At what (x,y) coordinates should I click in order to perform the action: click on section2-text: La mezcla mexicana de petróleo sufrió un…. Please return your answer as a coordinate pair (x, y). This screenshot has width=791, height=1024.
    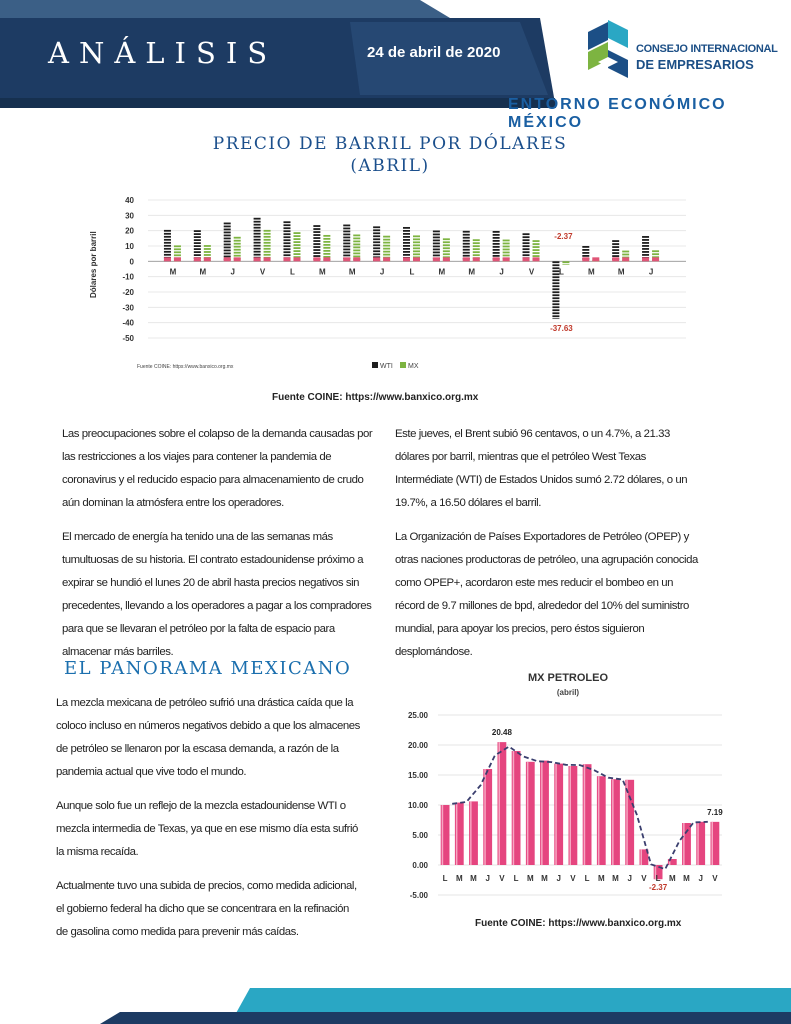
    Looking at the image, I should click on (209, 818).